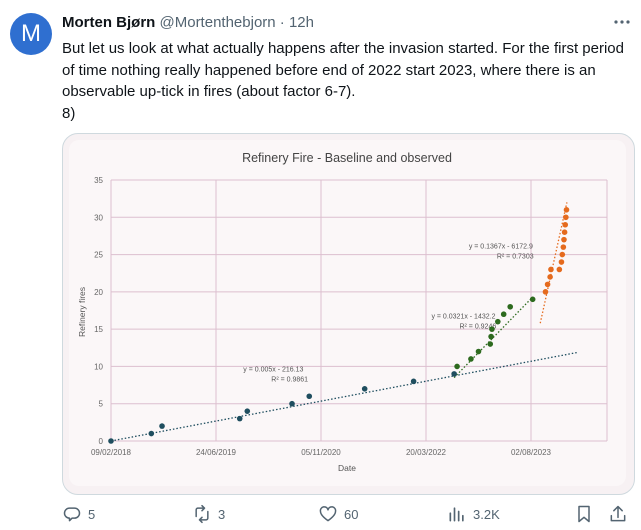  I want to click on trendline-equation: y = 0.1367x - 6172.9, so click(501, 247).